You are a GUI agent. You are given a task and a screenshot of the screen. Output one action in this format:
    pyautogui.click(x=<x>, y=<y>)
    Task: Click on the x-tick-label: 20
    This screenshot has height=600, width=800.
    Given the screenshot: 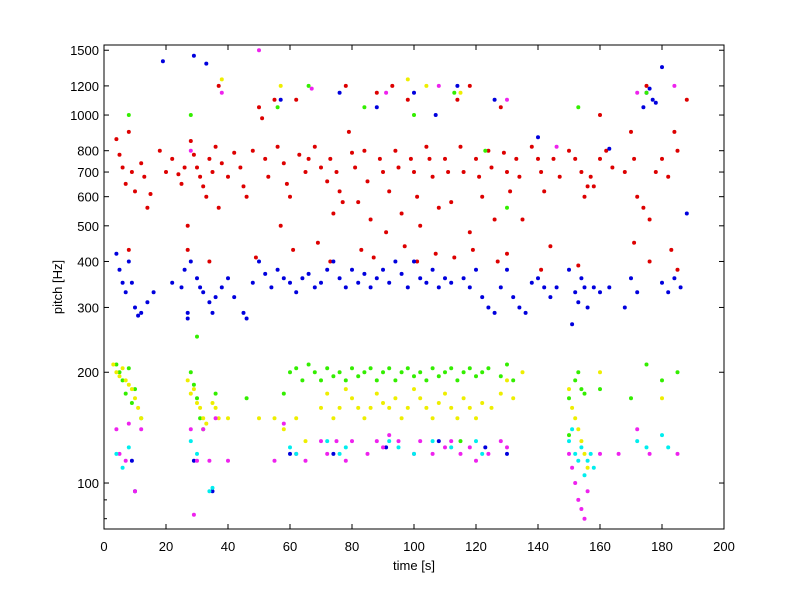 What is the action you would take?
    pyautogui.click(x=166, y=546)
    